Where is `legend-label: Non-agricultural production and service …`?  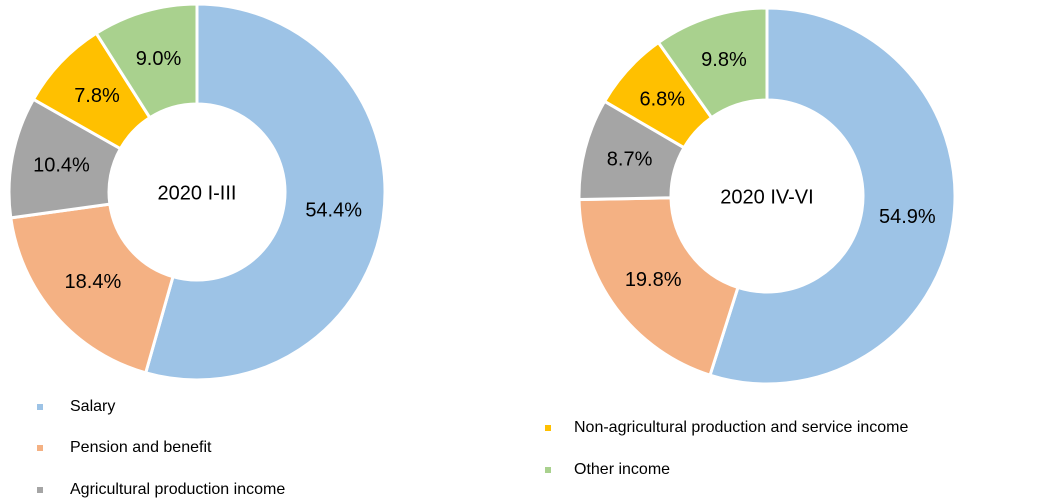 legend-label: Non-agricultural production and service … is located at coordinates (741, 427).